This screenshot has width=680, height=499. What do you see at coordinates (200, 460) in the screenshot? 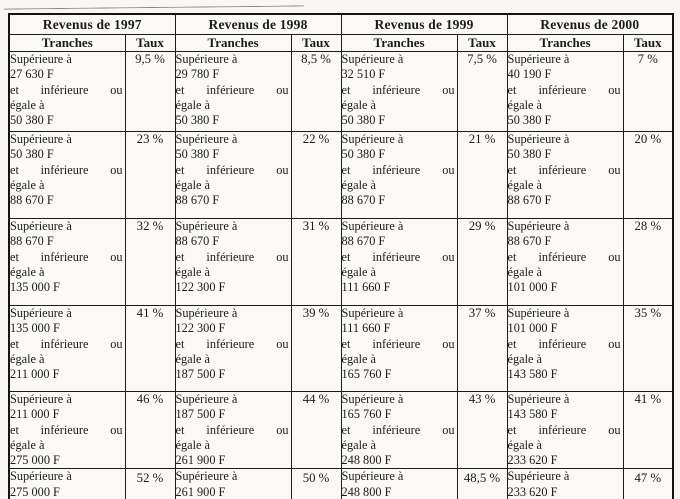
I see `upper-bound-value: 261 900 F` at bounding box center [200, 460].